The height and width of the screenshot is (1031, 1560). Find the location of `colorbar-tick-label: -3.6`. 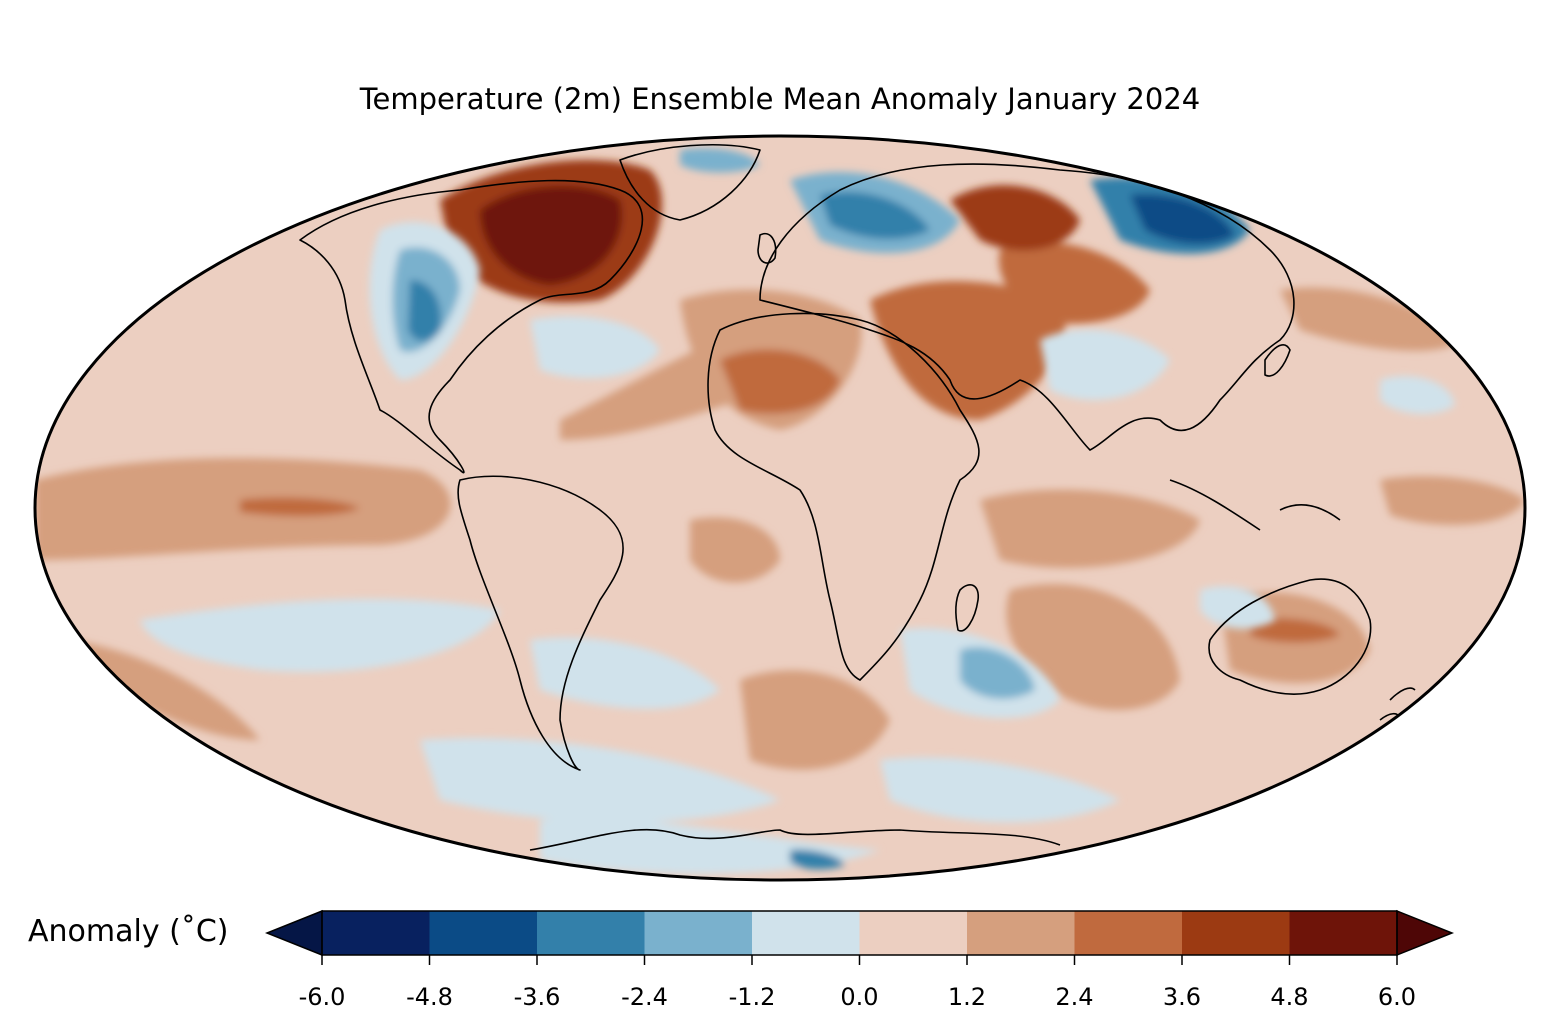

colorbar-tick-label: -3.6 is located at coordinates (537, 997).